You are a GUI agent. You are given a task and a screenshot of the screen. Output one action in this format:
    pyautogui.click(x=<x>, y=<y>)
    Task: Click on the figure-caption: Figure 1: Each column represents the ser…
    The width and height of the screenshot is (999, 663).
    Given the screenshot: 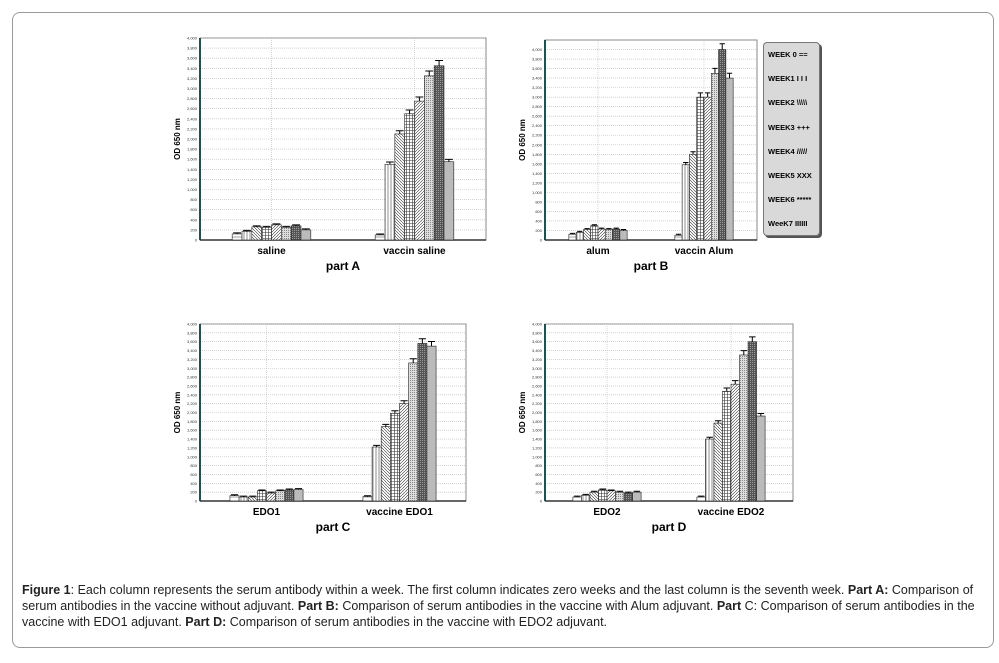 What is the action you would take?
    pyautogui.click(x=506, y=606)
    